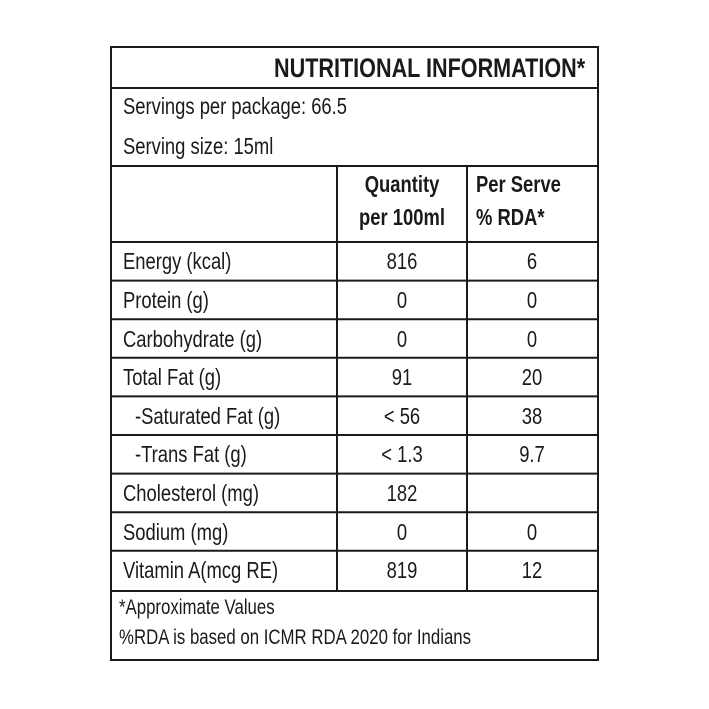 Image resolution: width=709 pixels, height=709 pixels. What do you see at coordinates (177, 261) in the screenshot?
I see `row-label: Energy (kcal)` at bounding box center [177, 261].